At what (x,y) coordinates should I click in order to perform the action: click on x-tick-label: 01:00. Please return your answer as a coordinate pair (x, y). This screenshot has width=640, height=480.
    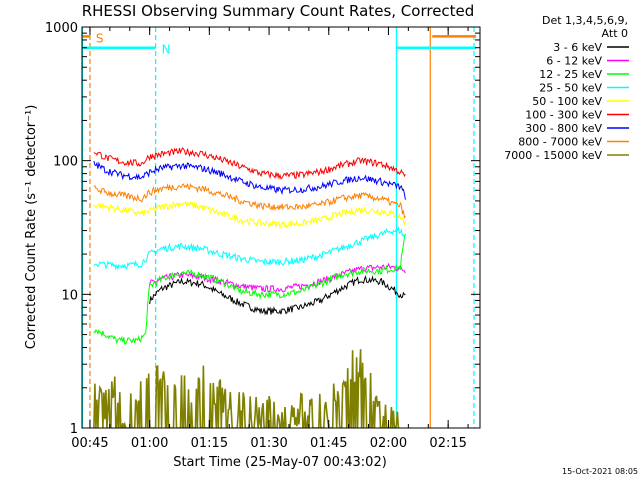
    Looking at the image, I should click on (149, 443).